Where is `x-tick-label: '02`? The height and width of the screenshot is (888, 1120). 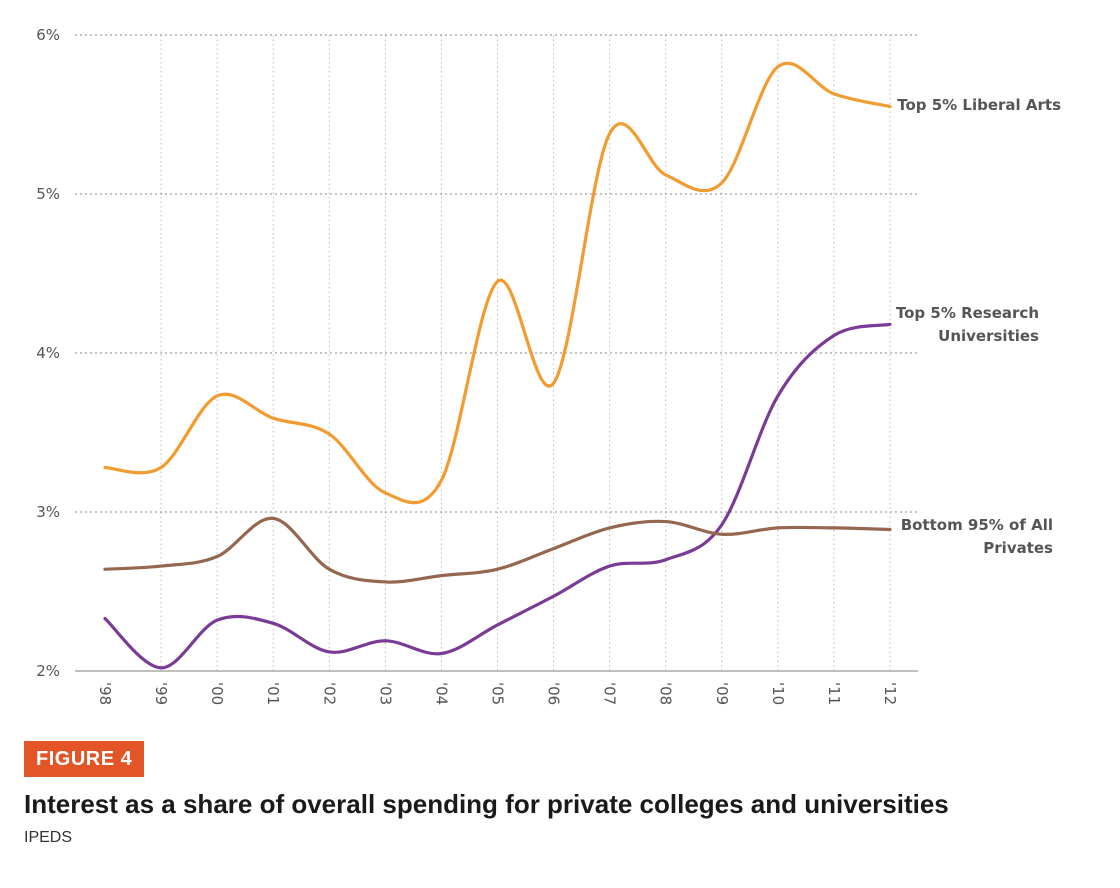
x-tick-label: '02 is located at coordinates (329, 693).